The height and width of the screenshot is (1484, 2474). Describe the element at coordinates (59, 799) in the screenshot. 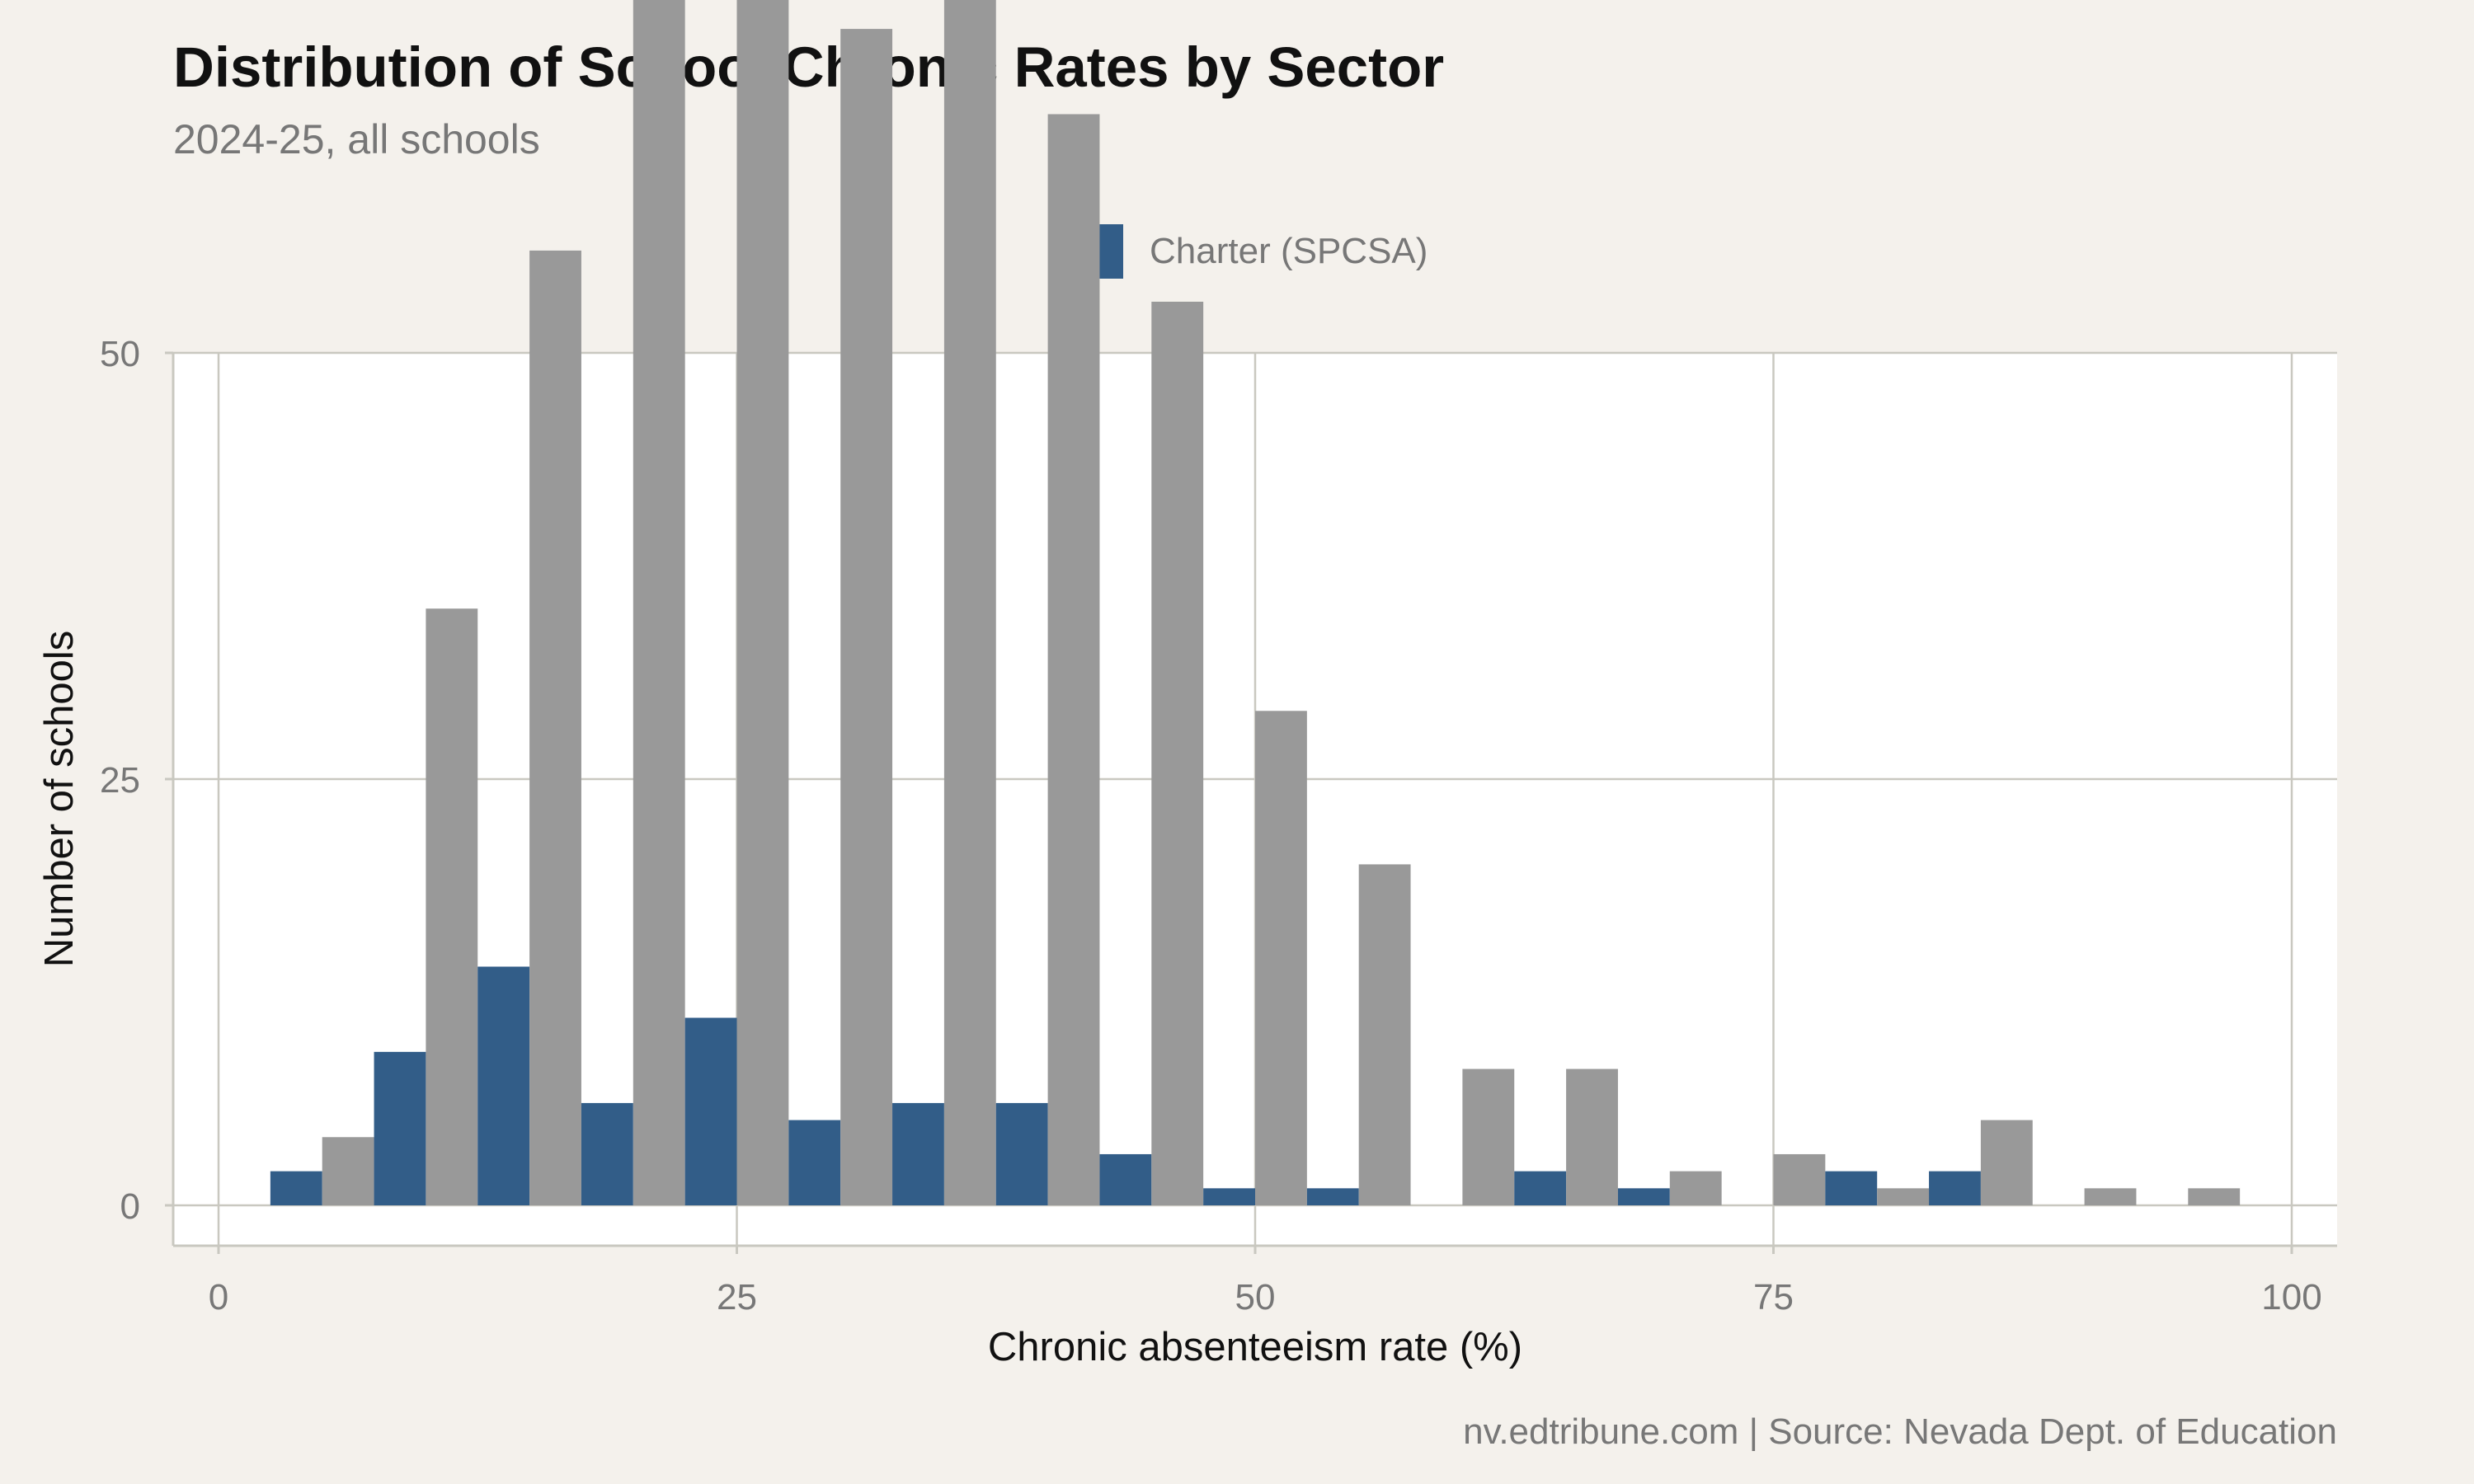

I see `y-axis-title: Number of schools` at that location.